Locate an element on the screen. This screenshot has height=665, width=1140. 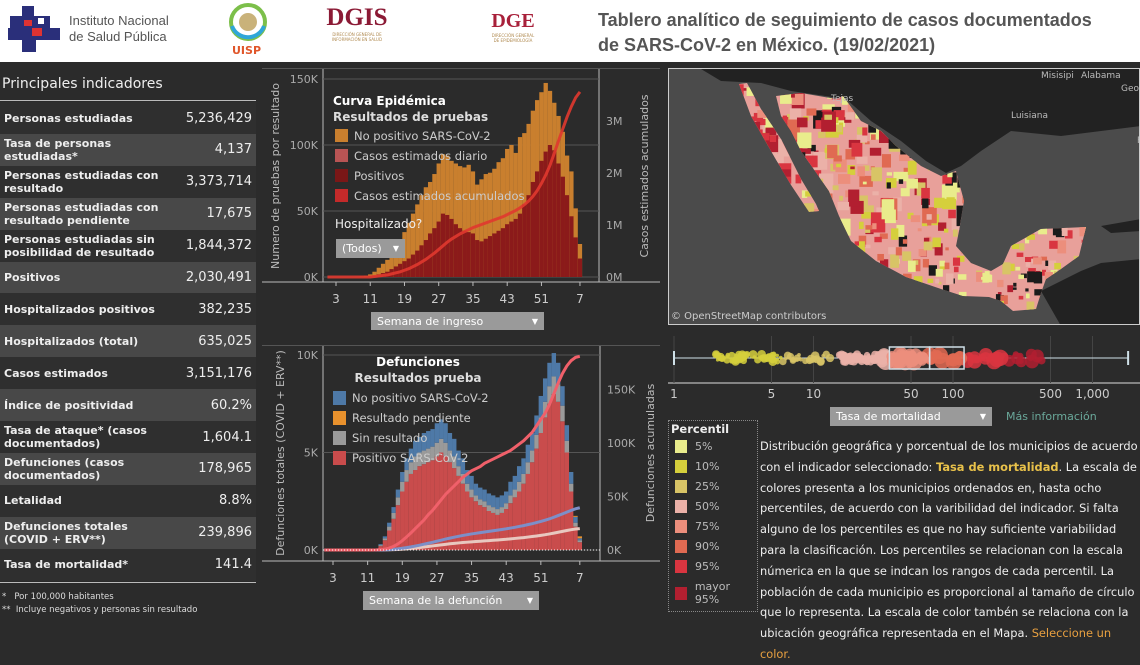
map-label: Misisipi is located at coordinates (1057, 76).